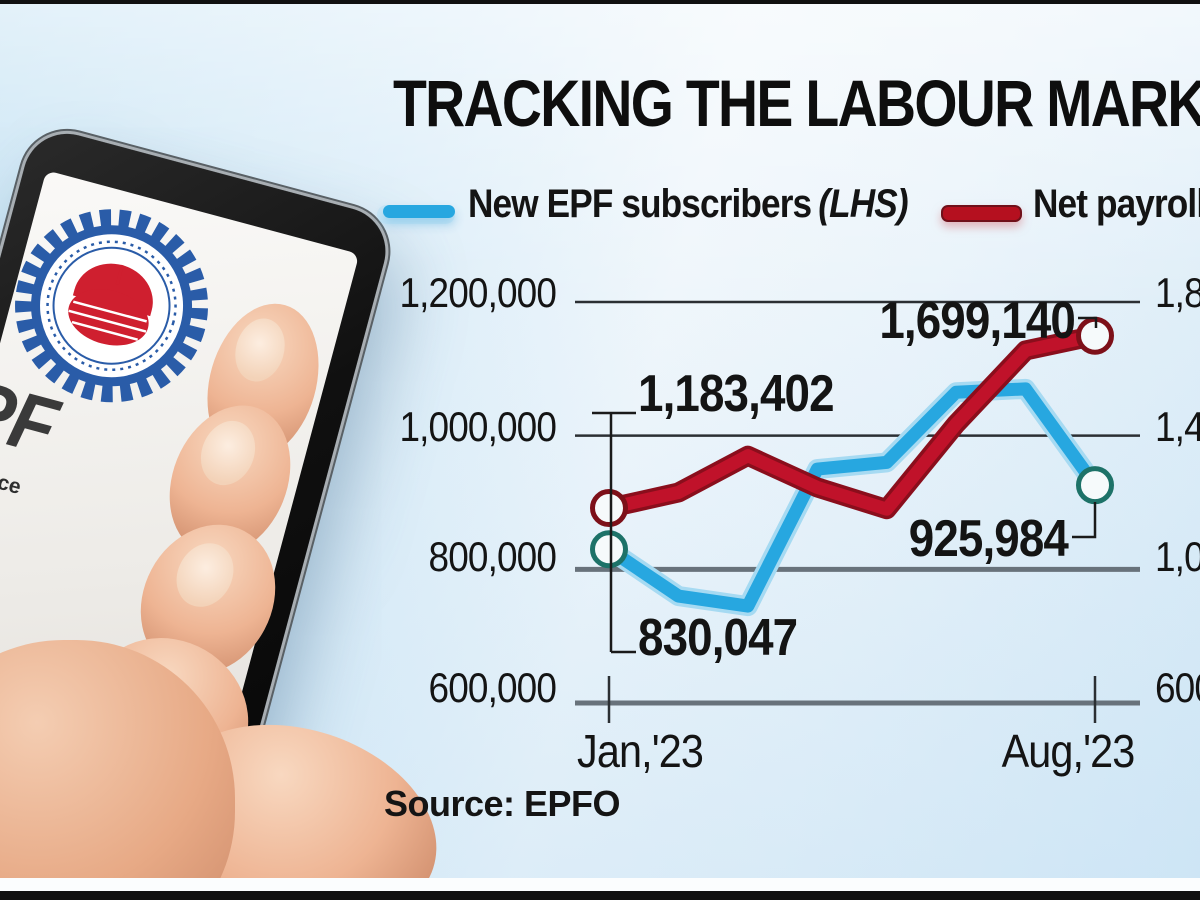  I want to click on logo-gear-teeth, so click(112, 306).